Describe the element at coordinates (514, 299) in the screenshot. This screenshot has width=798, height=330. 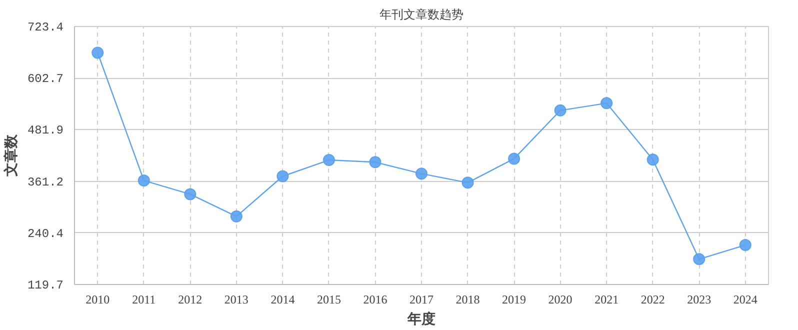
I see `x-tick-label: 2019` at that location.